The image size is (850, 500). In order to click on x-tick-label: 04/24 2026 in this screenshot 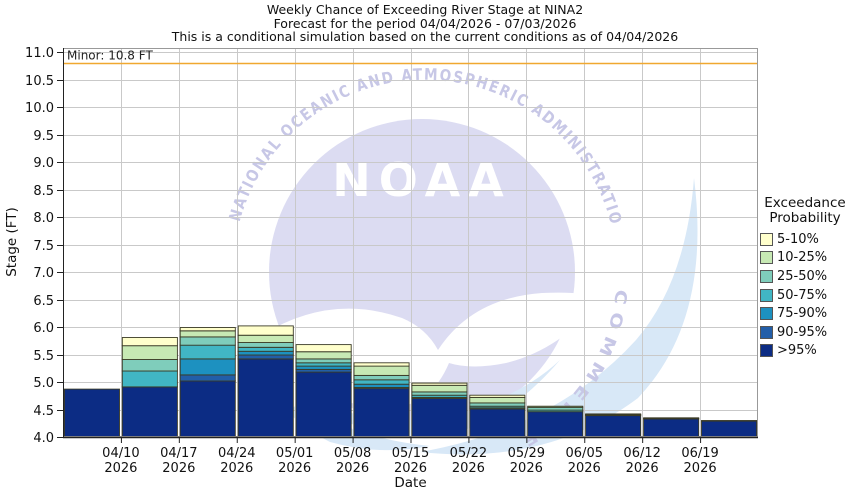, I will do `click(236, 461)`.